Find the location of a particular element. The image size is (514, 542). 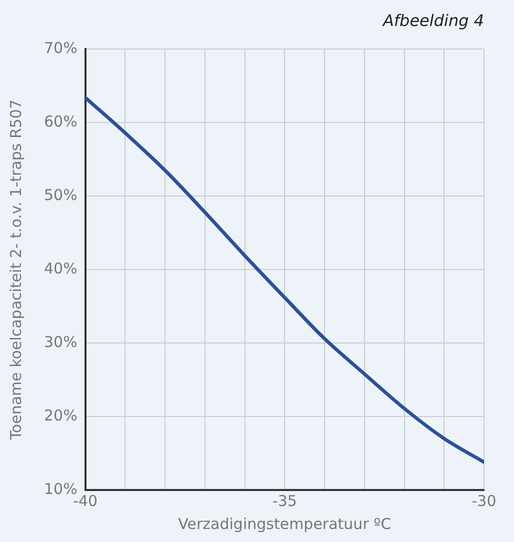

y-tick-label: 10% is located at coordinates (61, 489).